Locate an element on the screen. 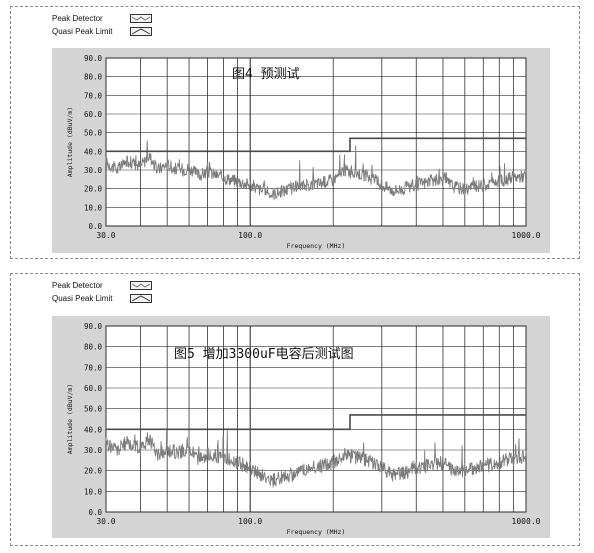 The height and width of the screenshot is (553, 594). chart-title: 图4 预测试 is located at coordinates (266, 74).